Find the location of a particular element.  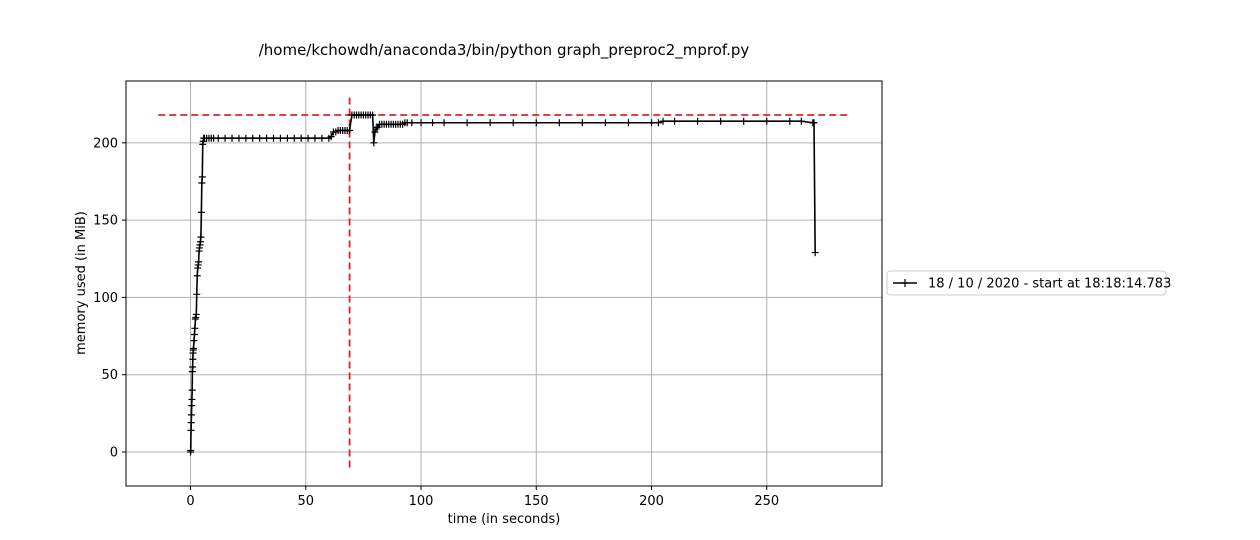

x-tick-label: 0 is located at coordinates (190, 501).